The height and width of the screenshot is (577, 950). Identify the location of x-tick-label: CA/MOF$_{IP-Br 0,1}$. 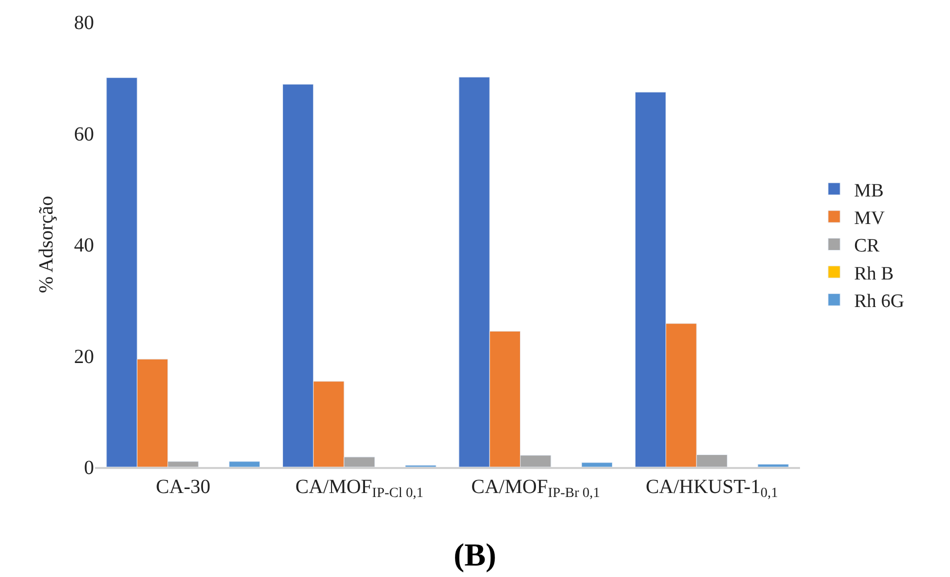
(535, 489).